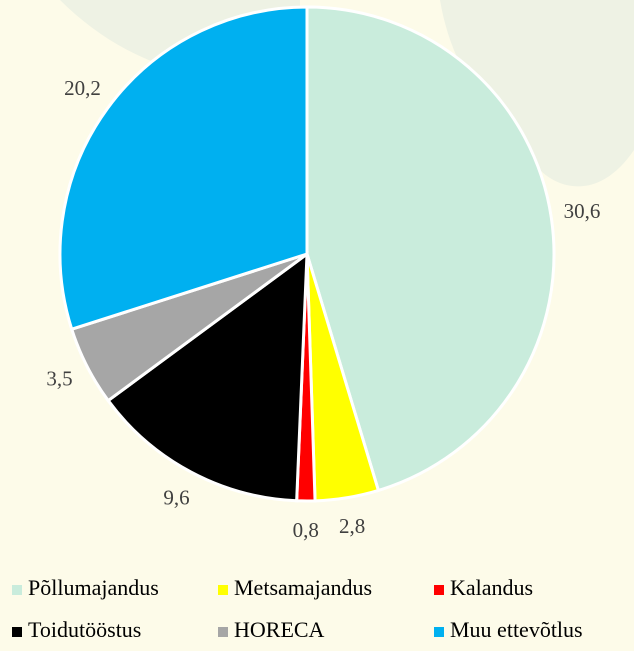  What do you see at coordinates (84, 629) in the screenshot?
I see `legend-label: Toidutööstus` at bounding box center [84, 629].